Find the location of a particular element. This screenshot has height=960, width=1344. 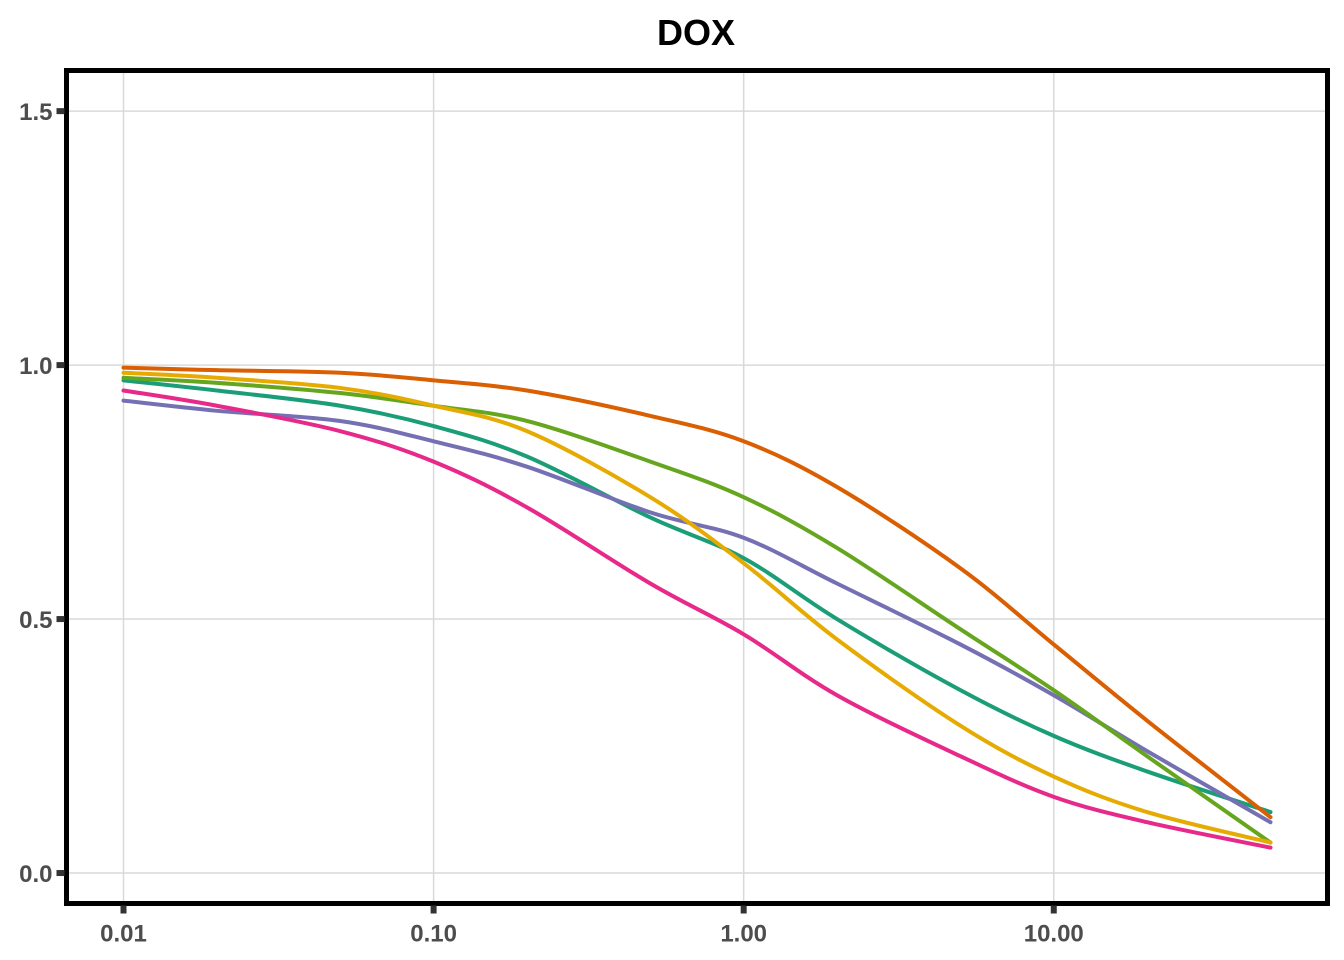

chart-title: DOX is located at coordinates (696, 32).